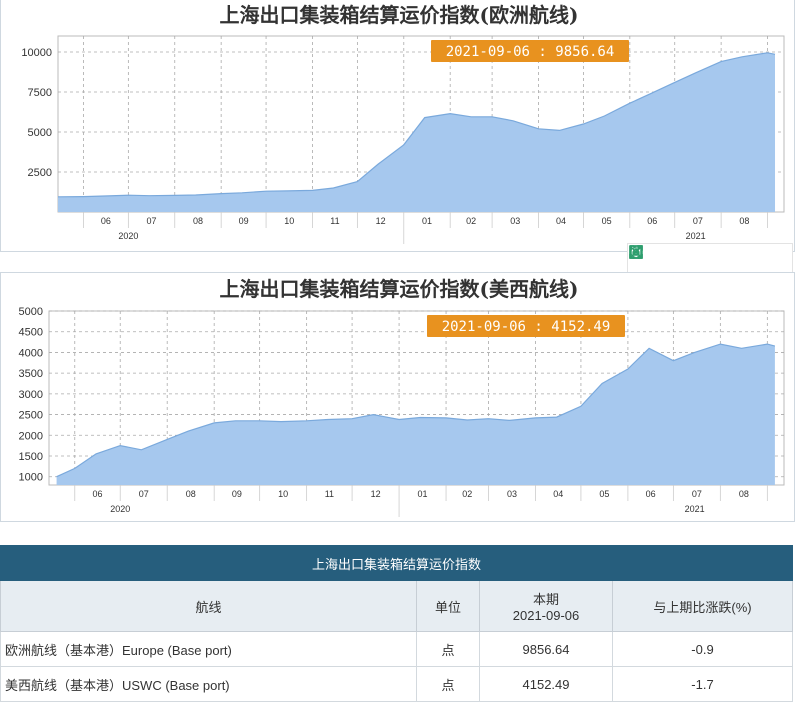  I want to click on col-period-header: 本期 2021-09-06, so click(546, 606).